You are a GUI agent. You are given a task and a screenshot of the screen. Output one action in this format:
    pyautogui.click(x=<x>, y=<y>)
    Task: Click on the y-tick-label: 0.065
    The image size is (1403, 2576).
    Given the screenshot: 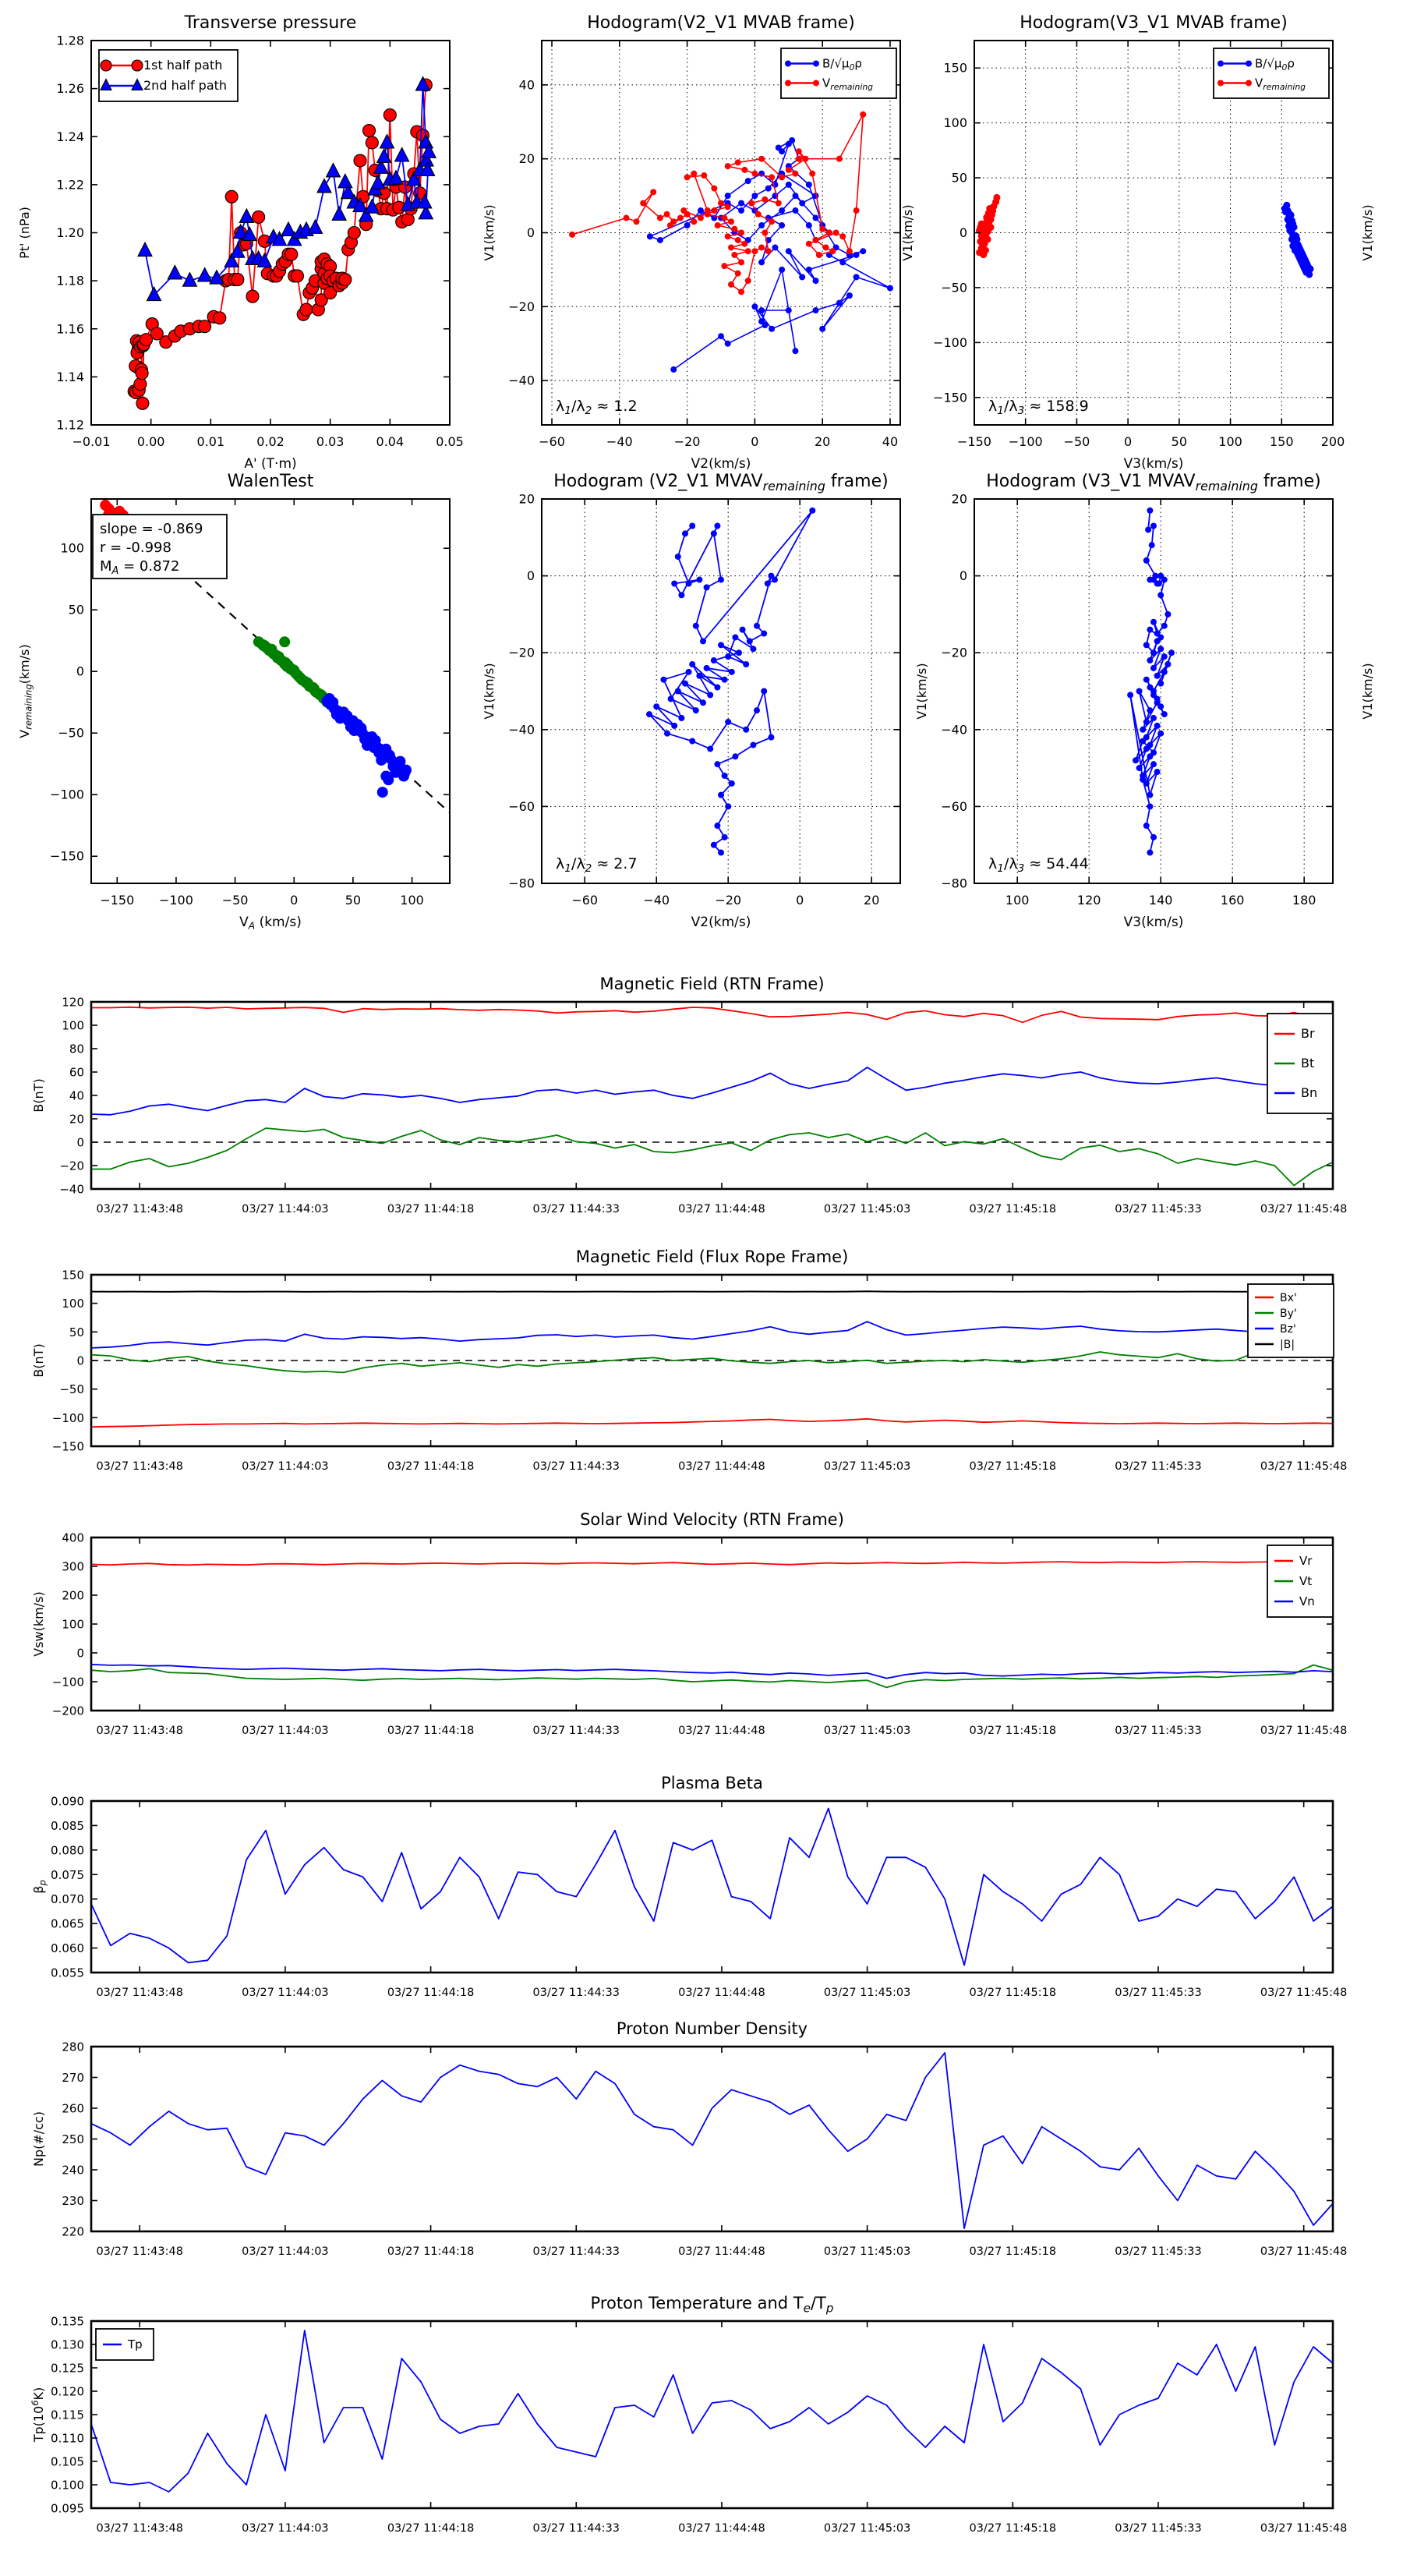 What is the action you would take?
    pyautogui.click(x=67, y=1924)
    